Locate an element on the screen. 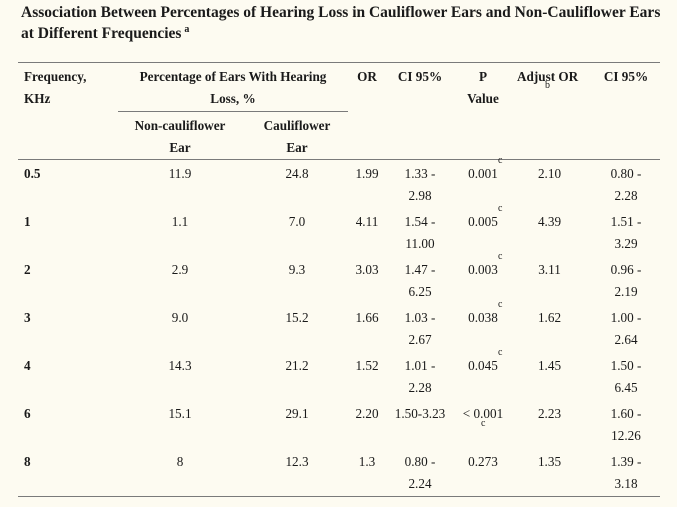  cell-p: 0.001 is located at coordinates (483, 173).